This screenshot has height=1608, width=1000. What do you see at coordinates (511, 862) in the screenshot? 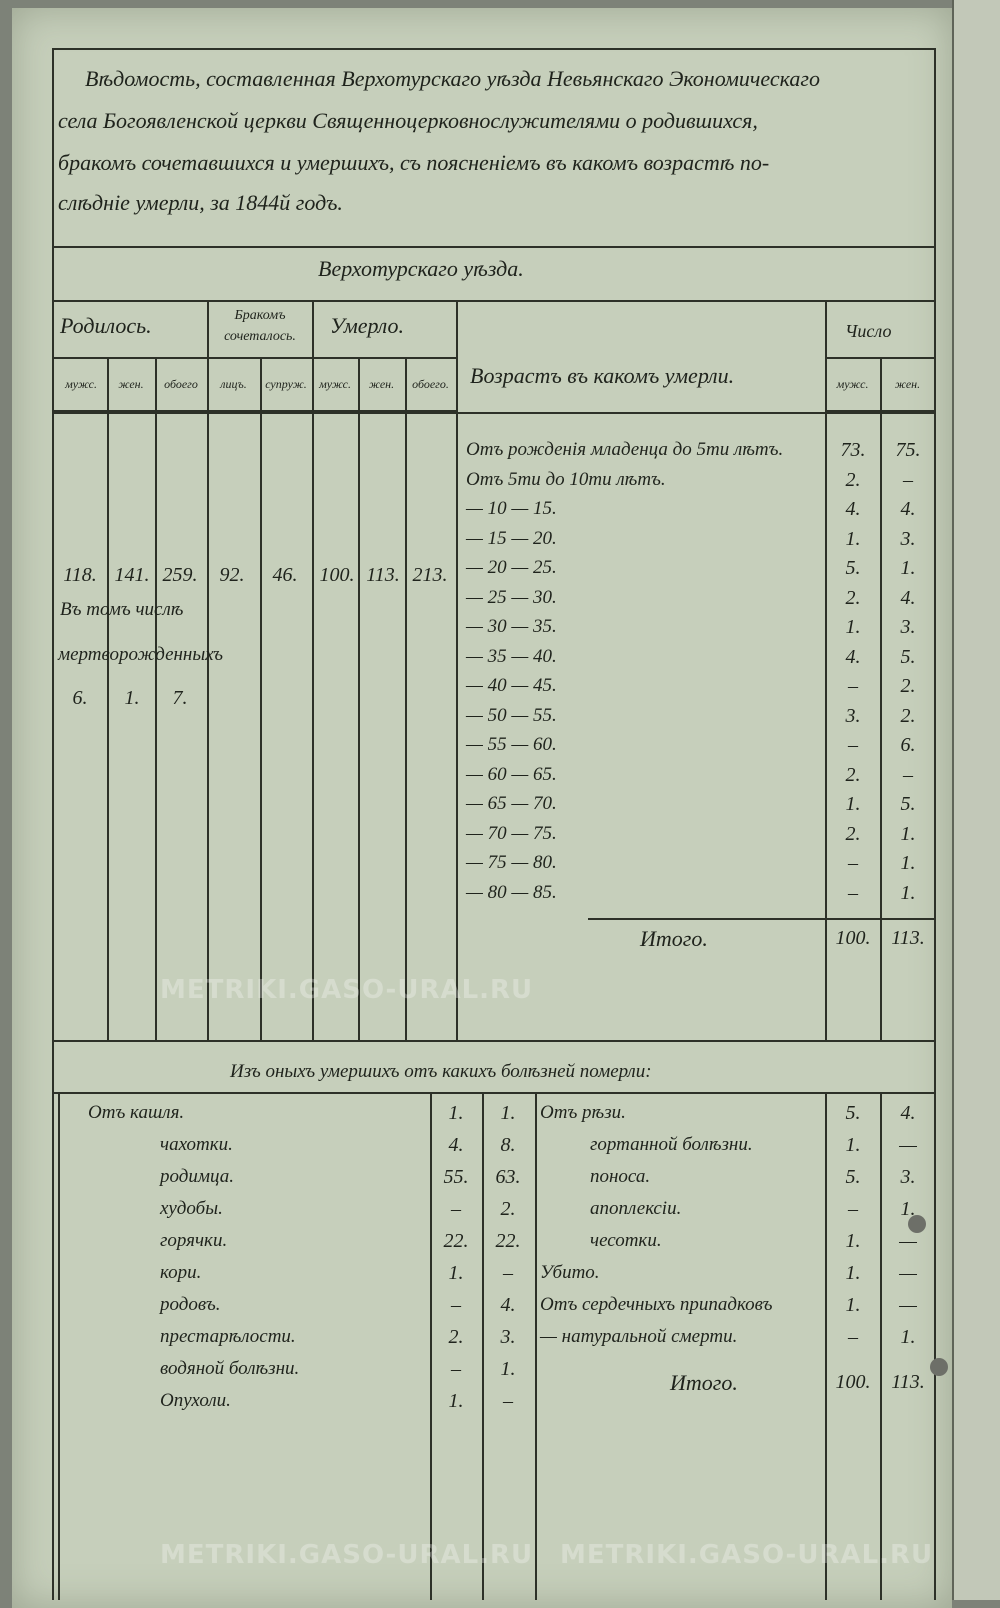
I see `age-row-label: — 75 — 80.` at bounding box center [511, 862].